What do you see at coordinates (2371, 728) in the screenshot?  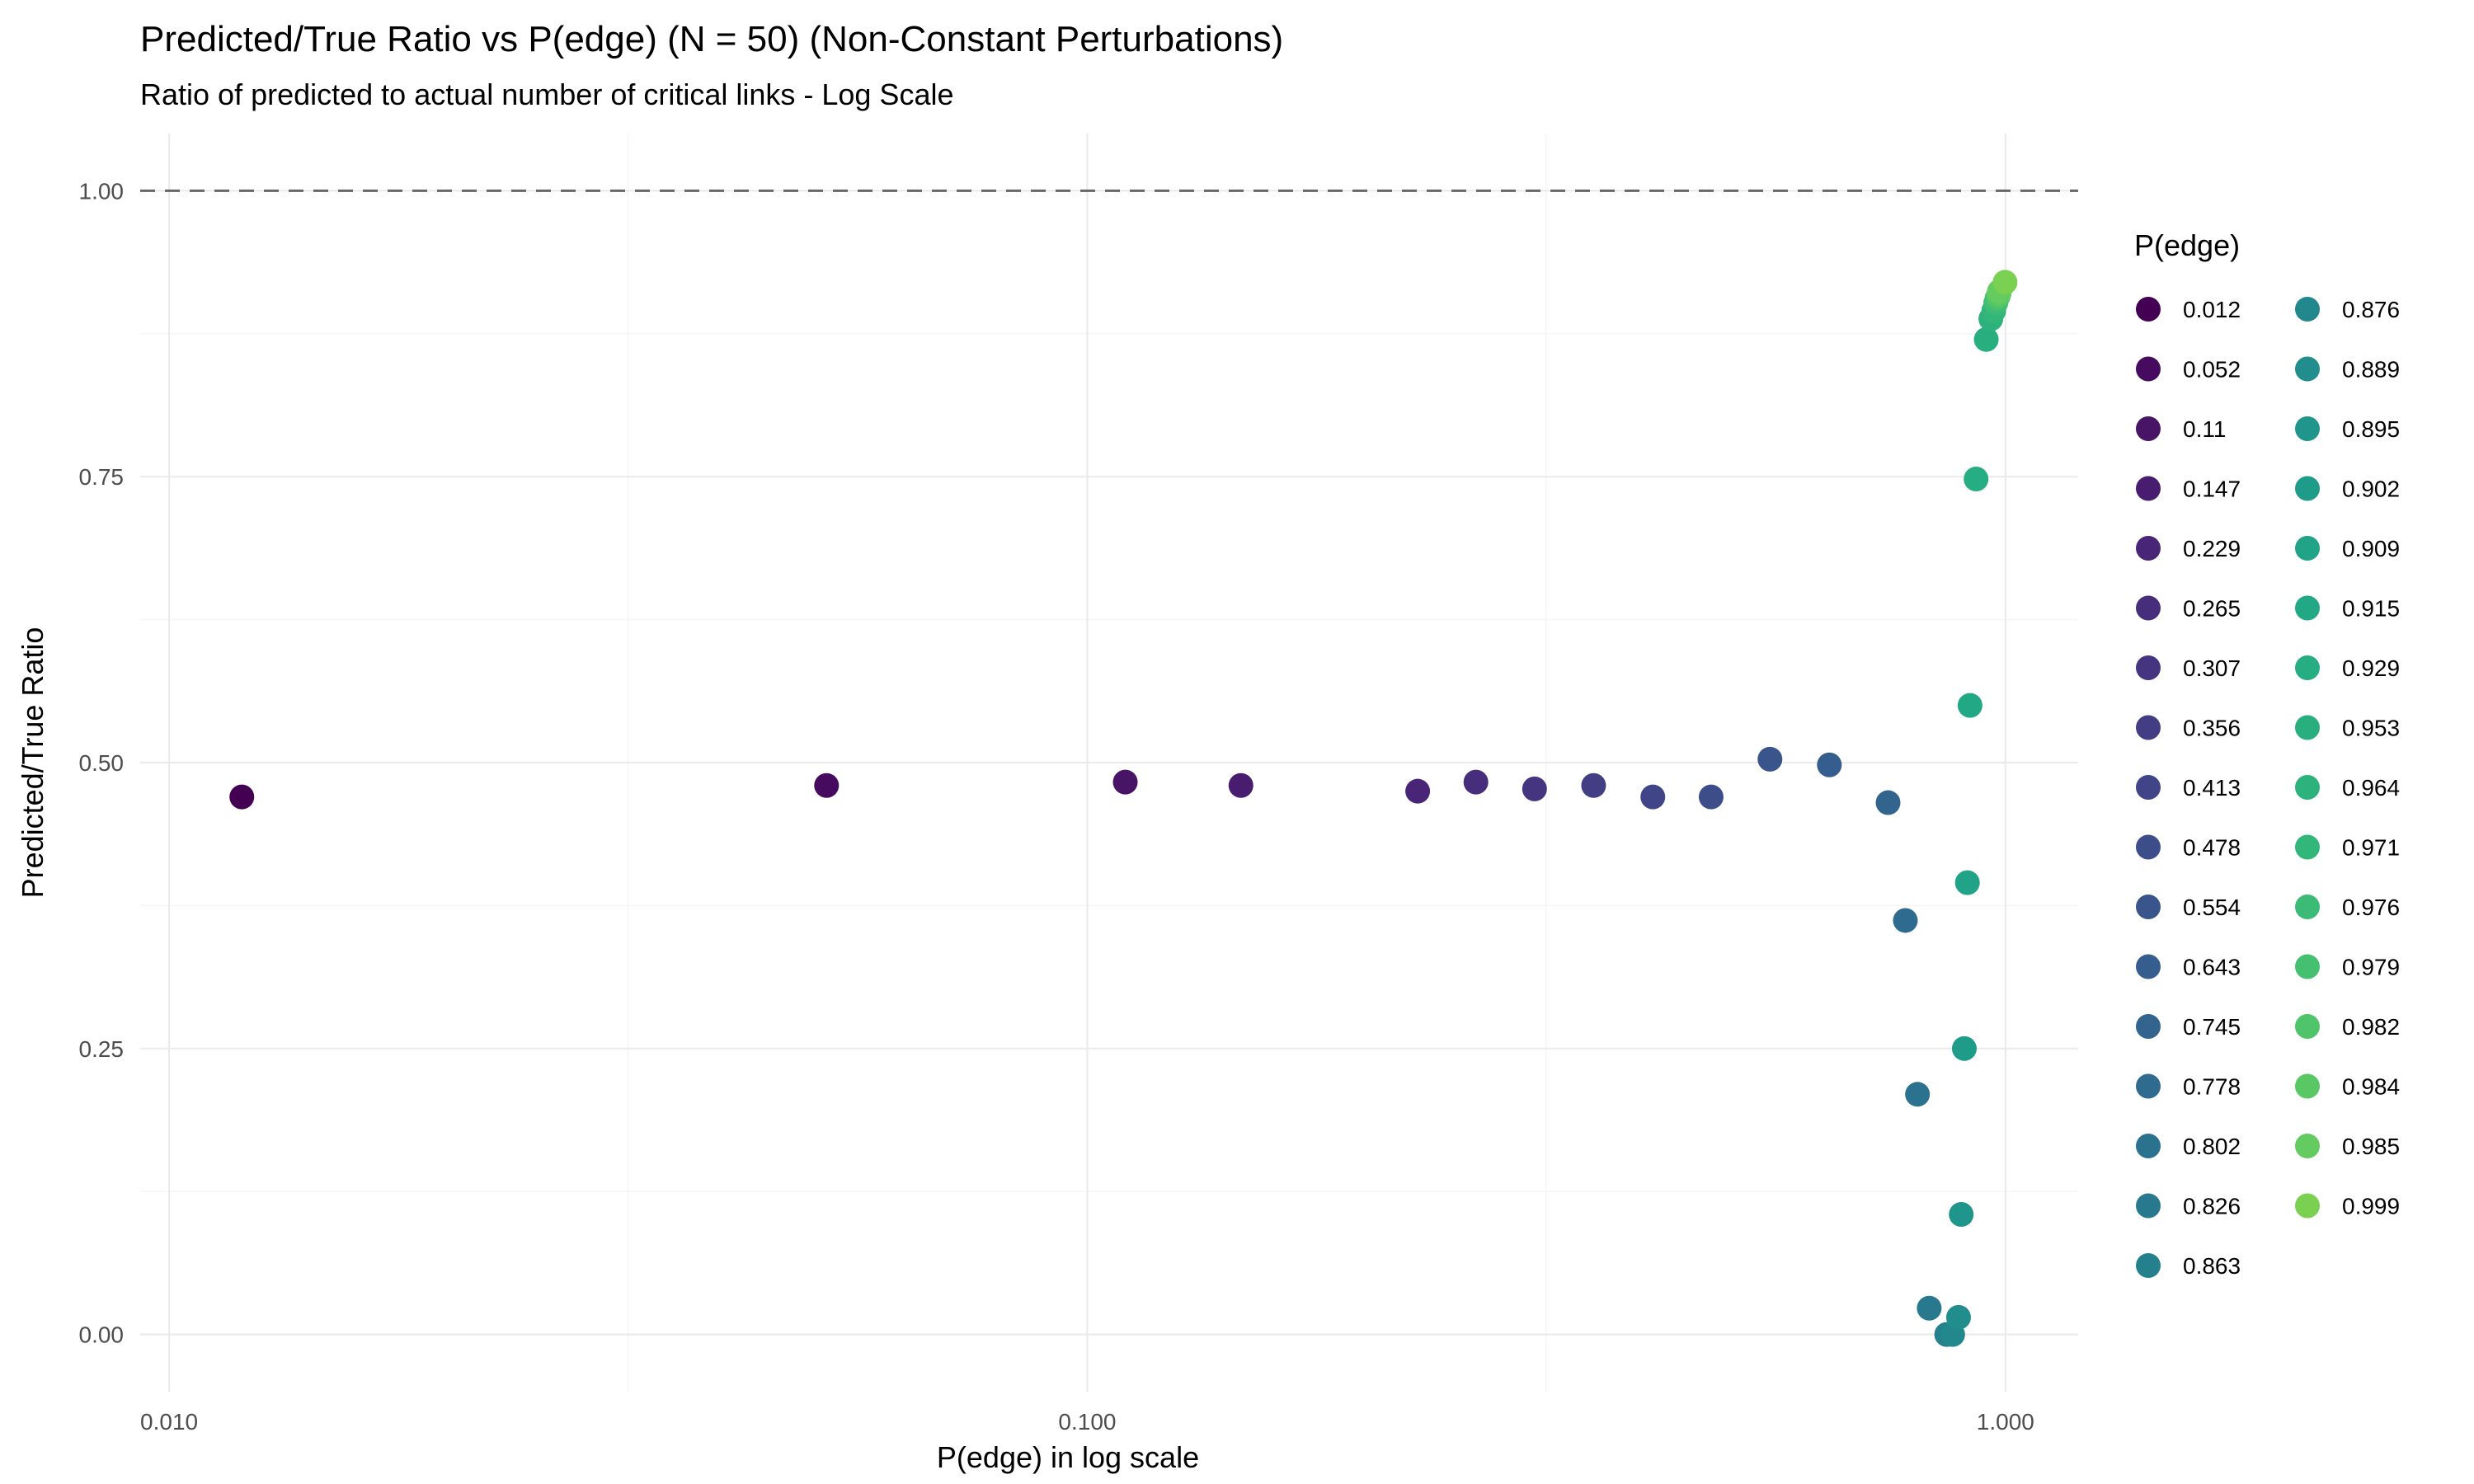 I see `legend-label: 0.953` at bounding box center [2371, 728].